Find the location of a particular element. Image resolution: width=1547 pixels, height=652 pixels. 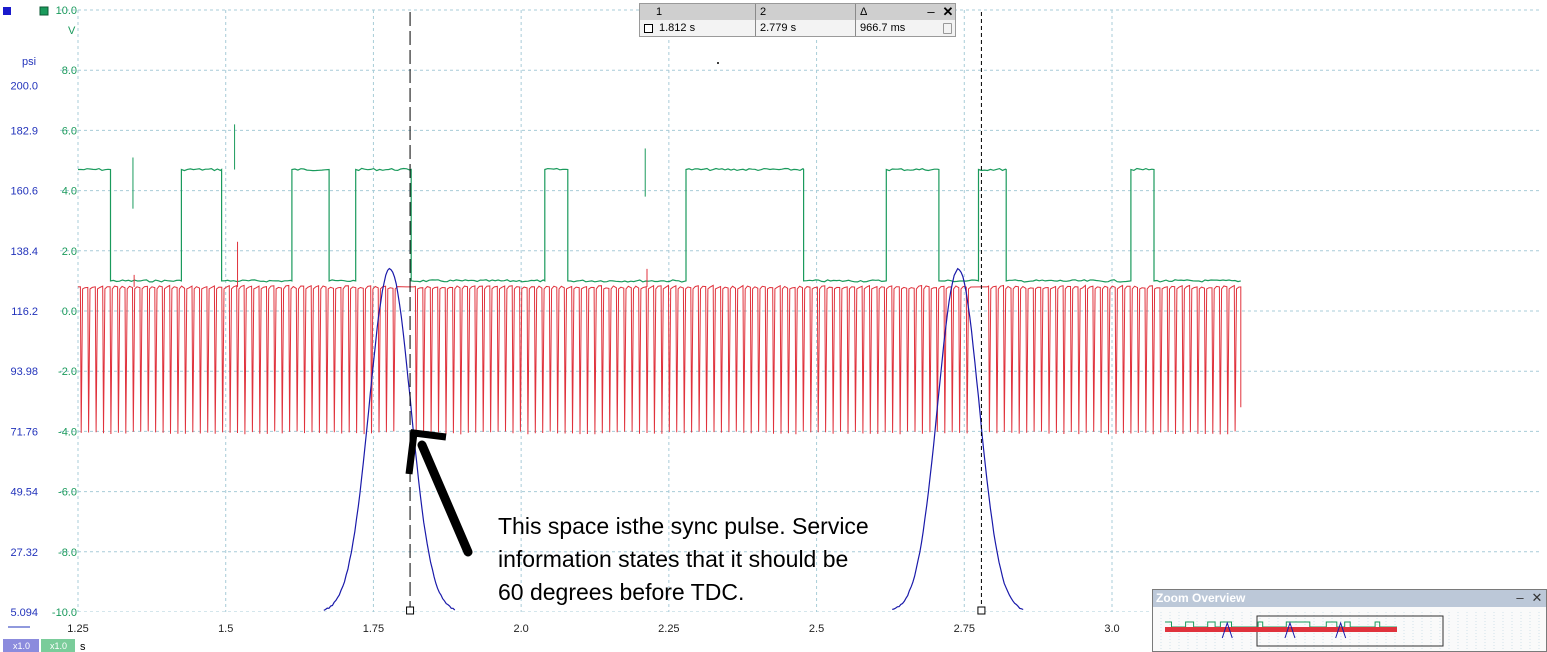

channel-a-scale-badge is located at coordinates (21, 645).